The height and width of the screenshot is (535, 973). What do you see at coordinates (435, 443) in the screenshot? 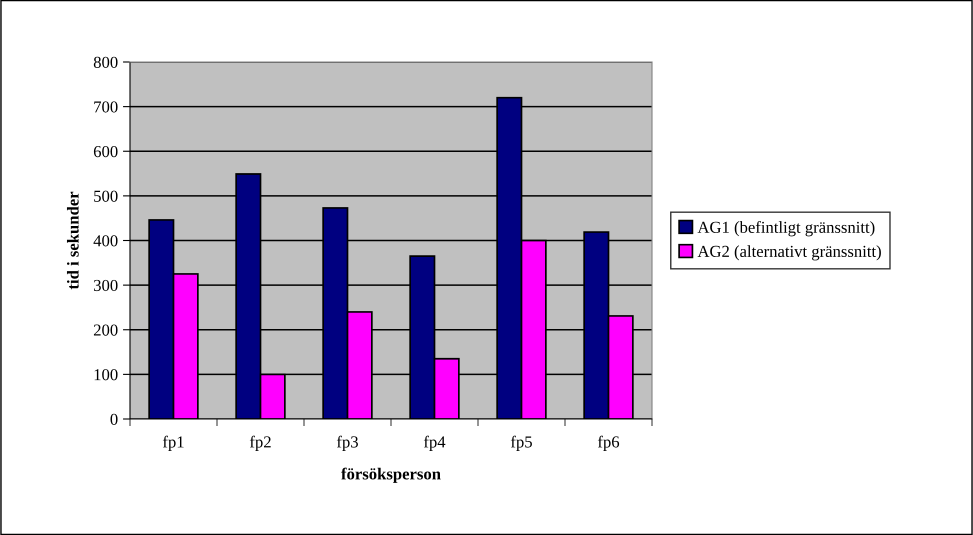
I see `x-tick-label: fp4` at bounding box center [435, 443].